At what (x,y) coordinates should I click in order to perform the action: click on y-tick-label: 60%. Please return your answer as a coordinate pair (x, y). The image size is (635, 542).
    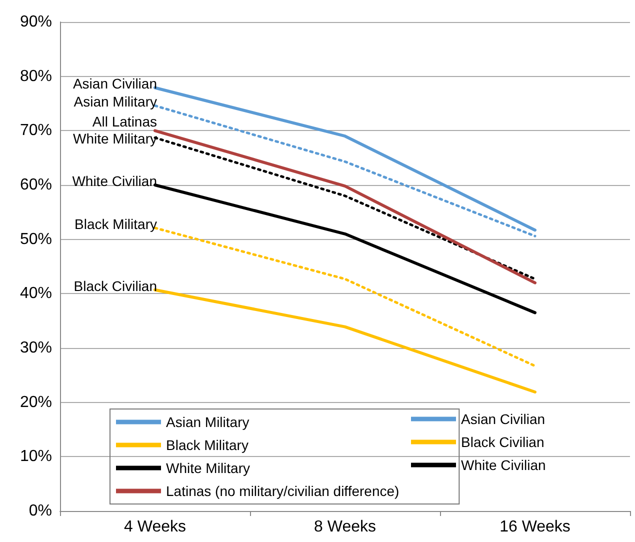
    Looking at the image, I should click on (36, 185).